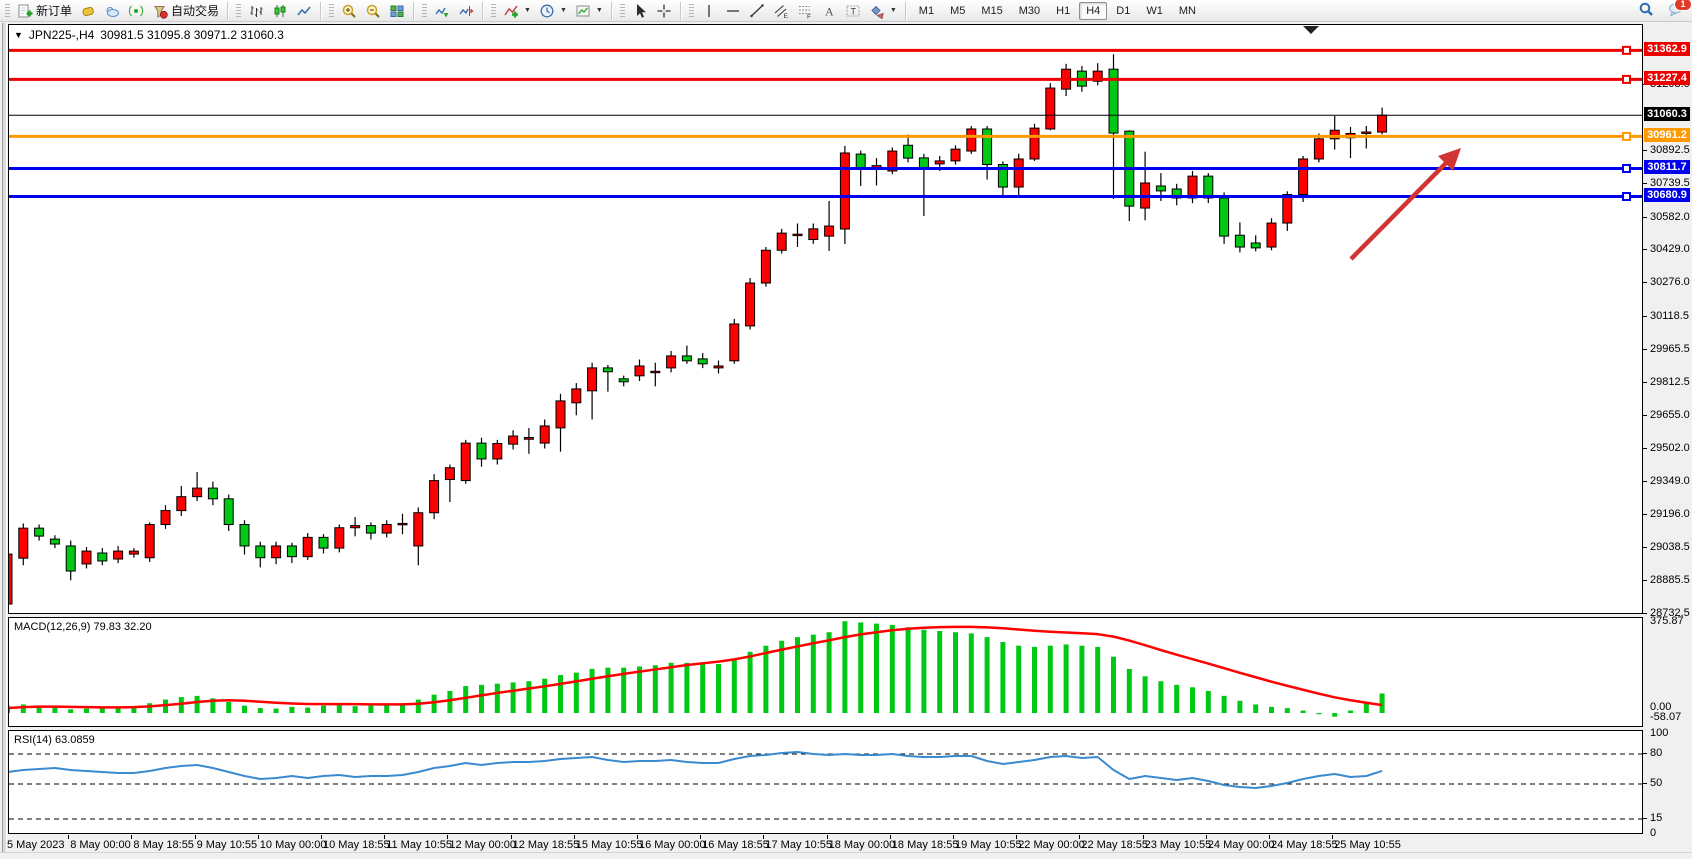 The image size is (1692, 859). I want to click on toolbar-separator, so click(228, 10).